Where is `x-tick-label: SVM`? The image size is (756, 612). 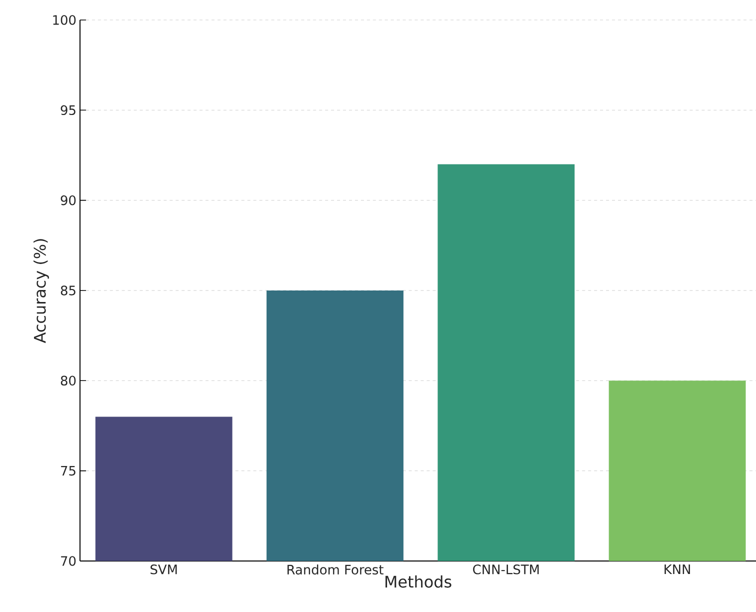
x-tick-label: SVM is located at coordinates (163, 569).